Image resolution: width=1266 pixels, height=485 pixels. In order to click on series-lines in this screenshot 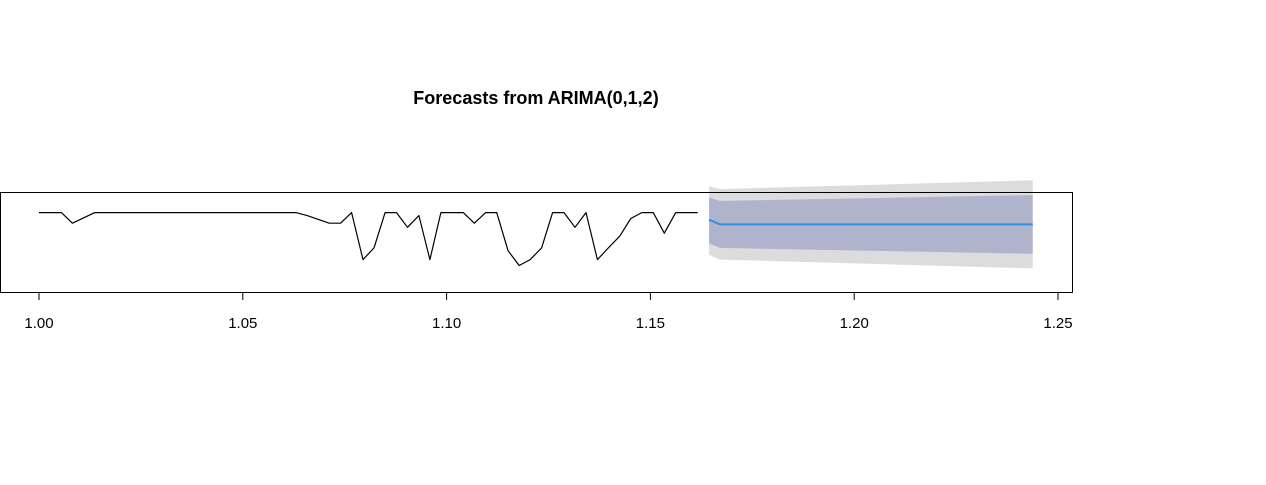, I will do `click(536, 239)`.